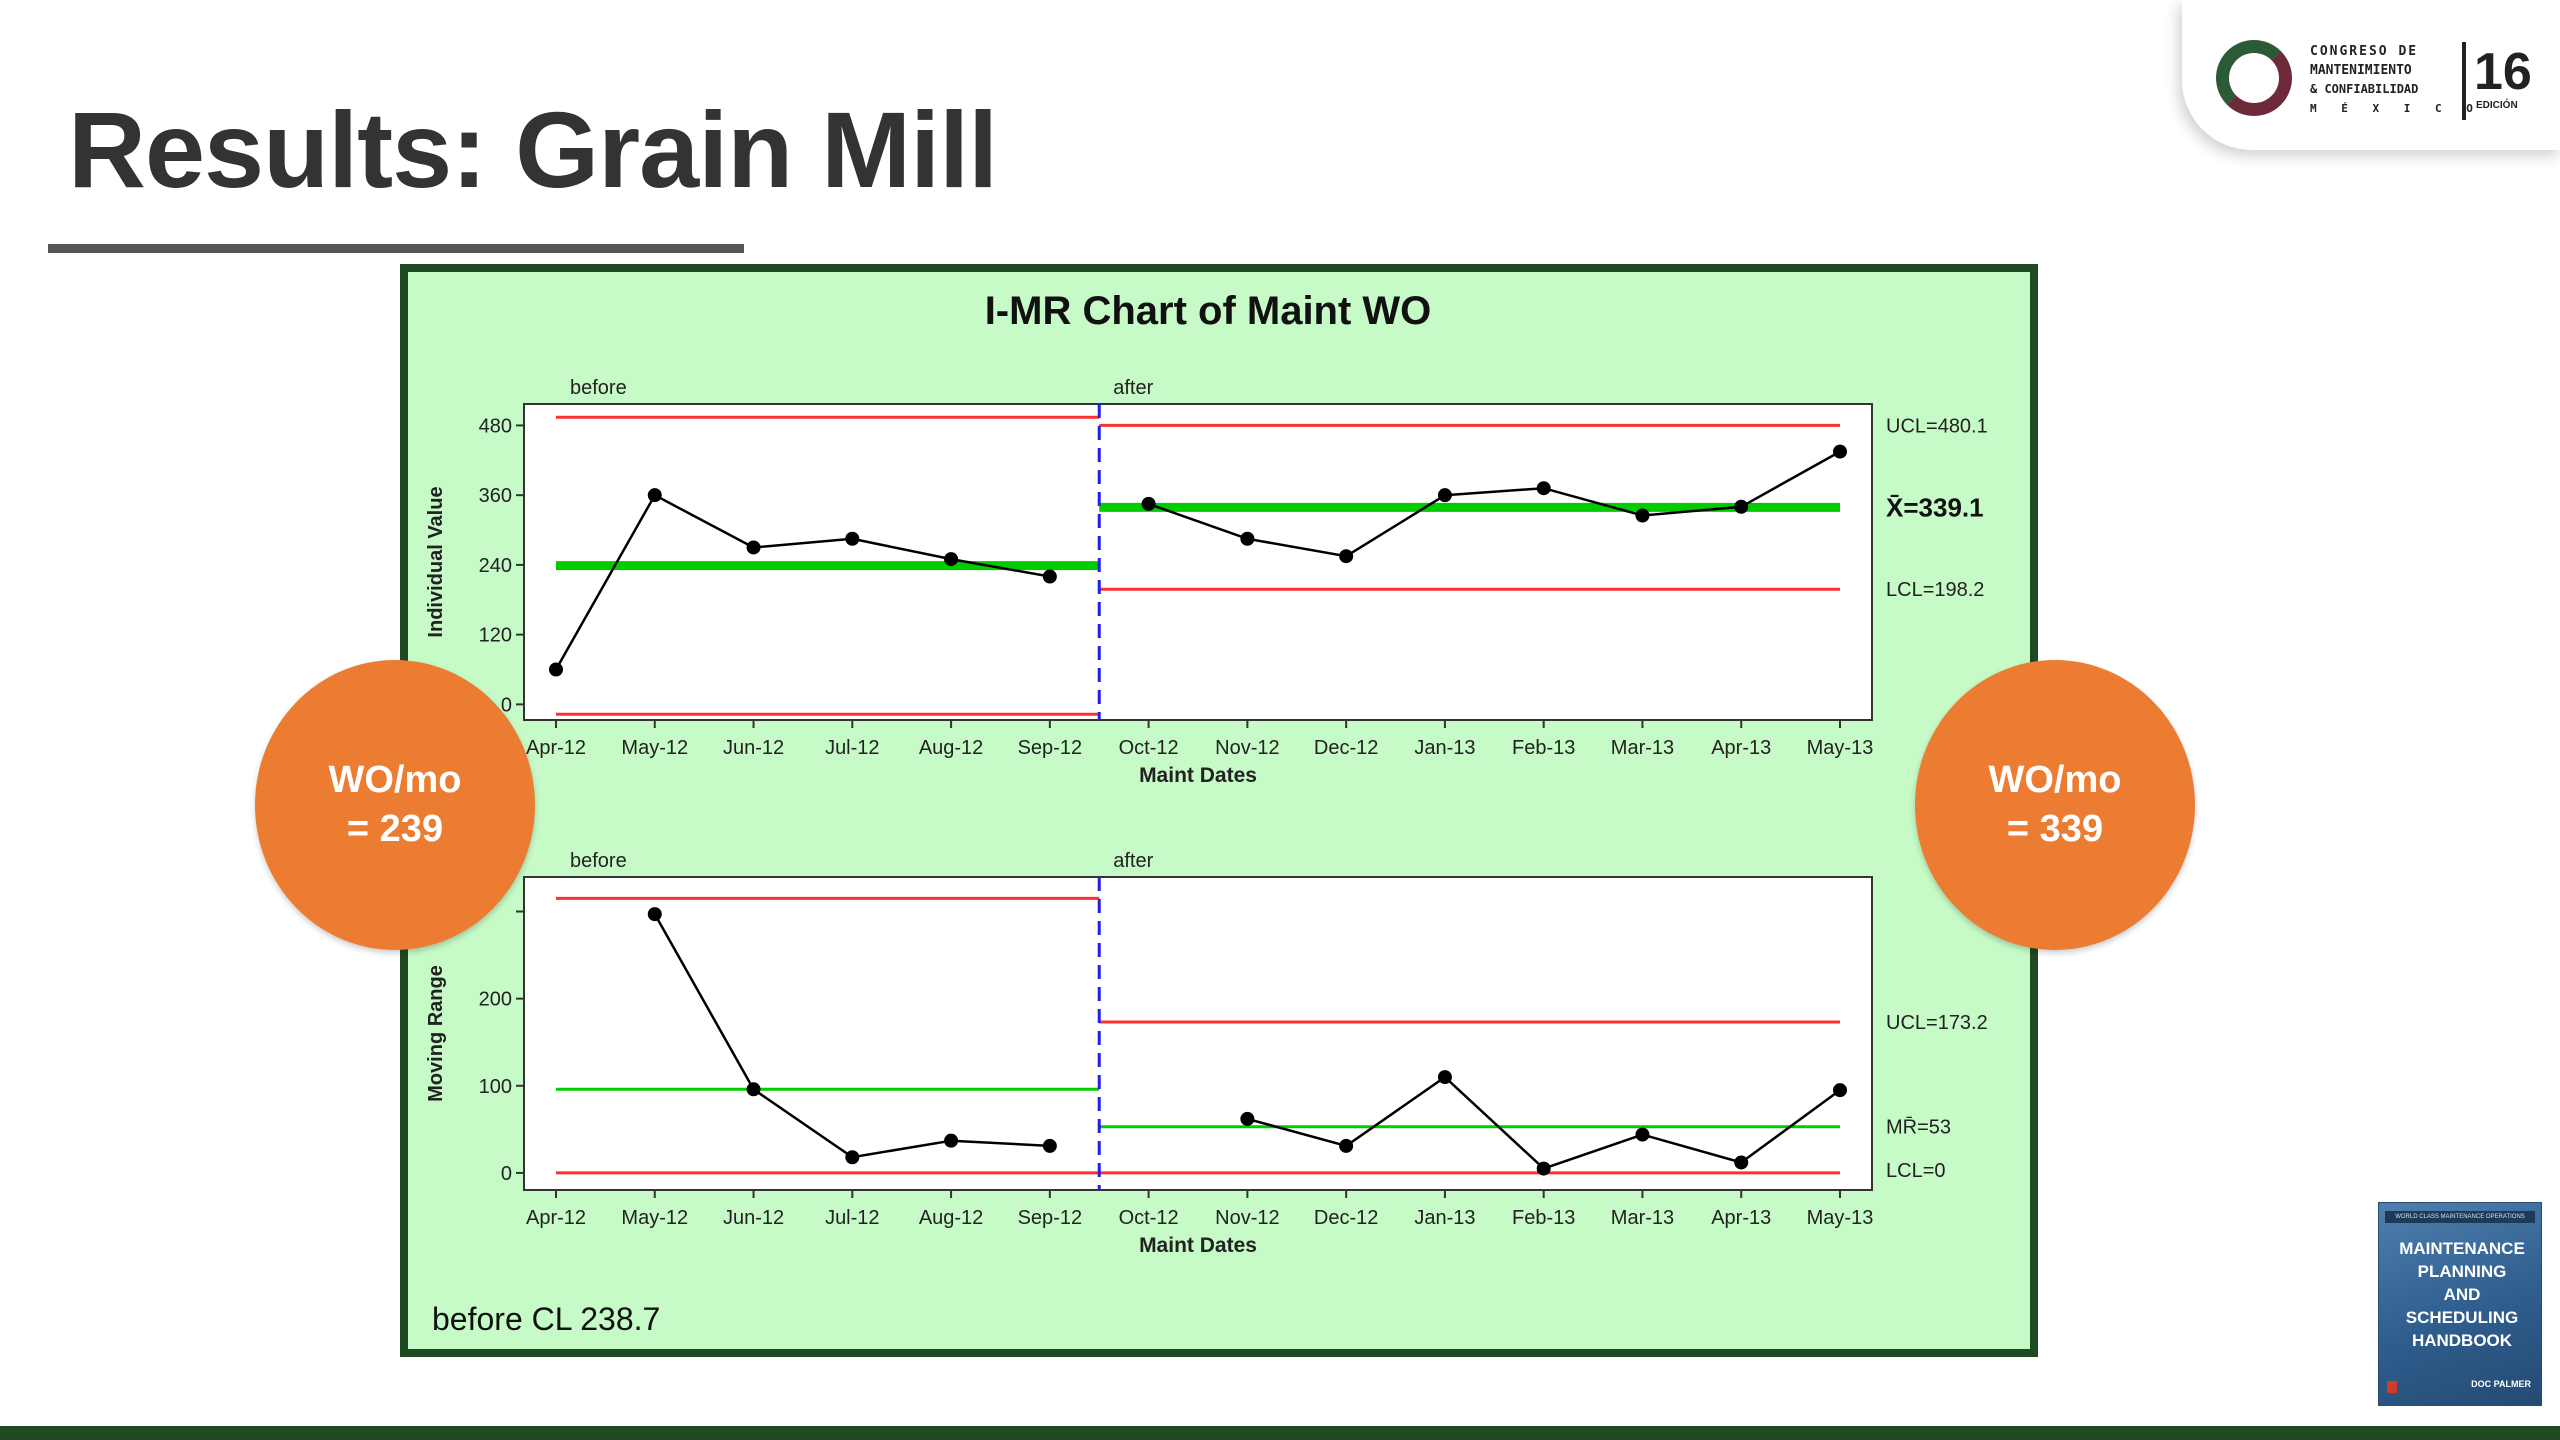 The image size is (2560, 1440). I want to click on logo-line-3: & CONFIABILIDAD, so click(2364, 89).